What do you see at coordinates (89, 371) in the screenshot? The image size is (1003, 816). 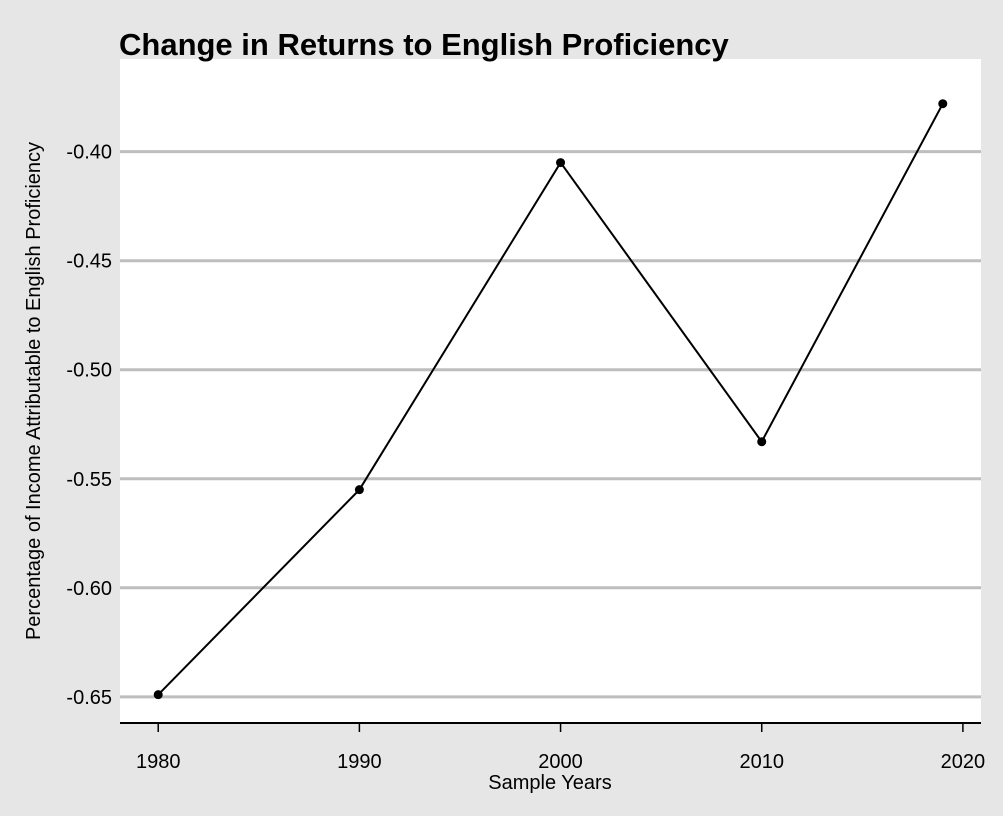 I see `y-tick-label: -0.50` at bounding box center [89, 371].